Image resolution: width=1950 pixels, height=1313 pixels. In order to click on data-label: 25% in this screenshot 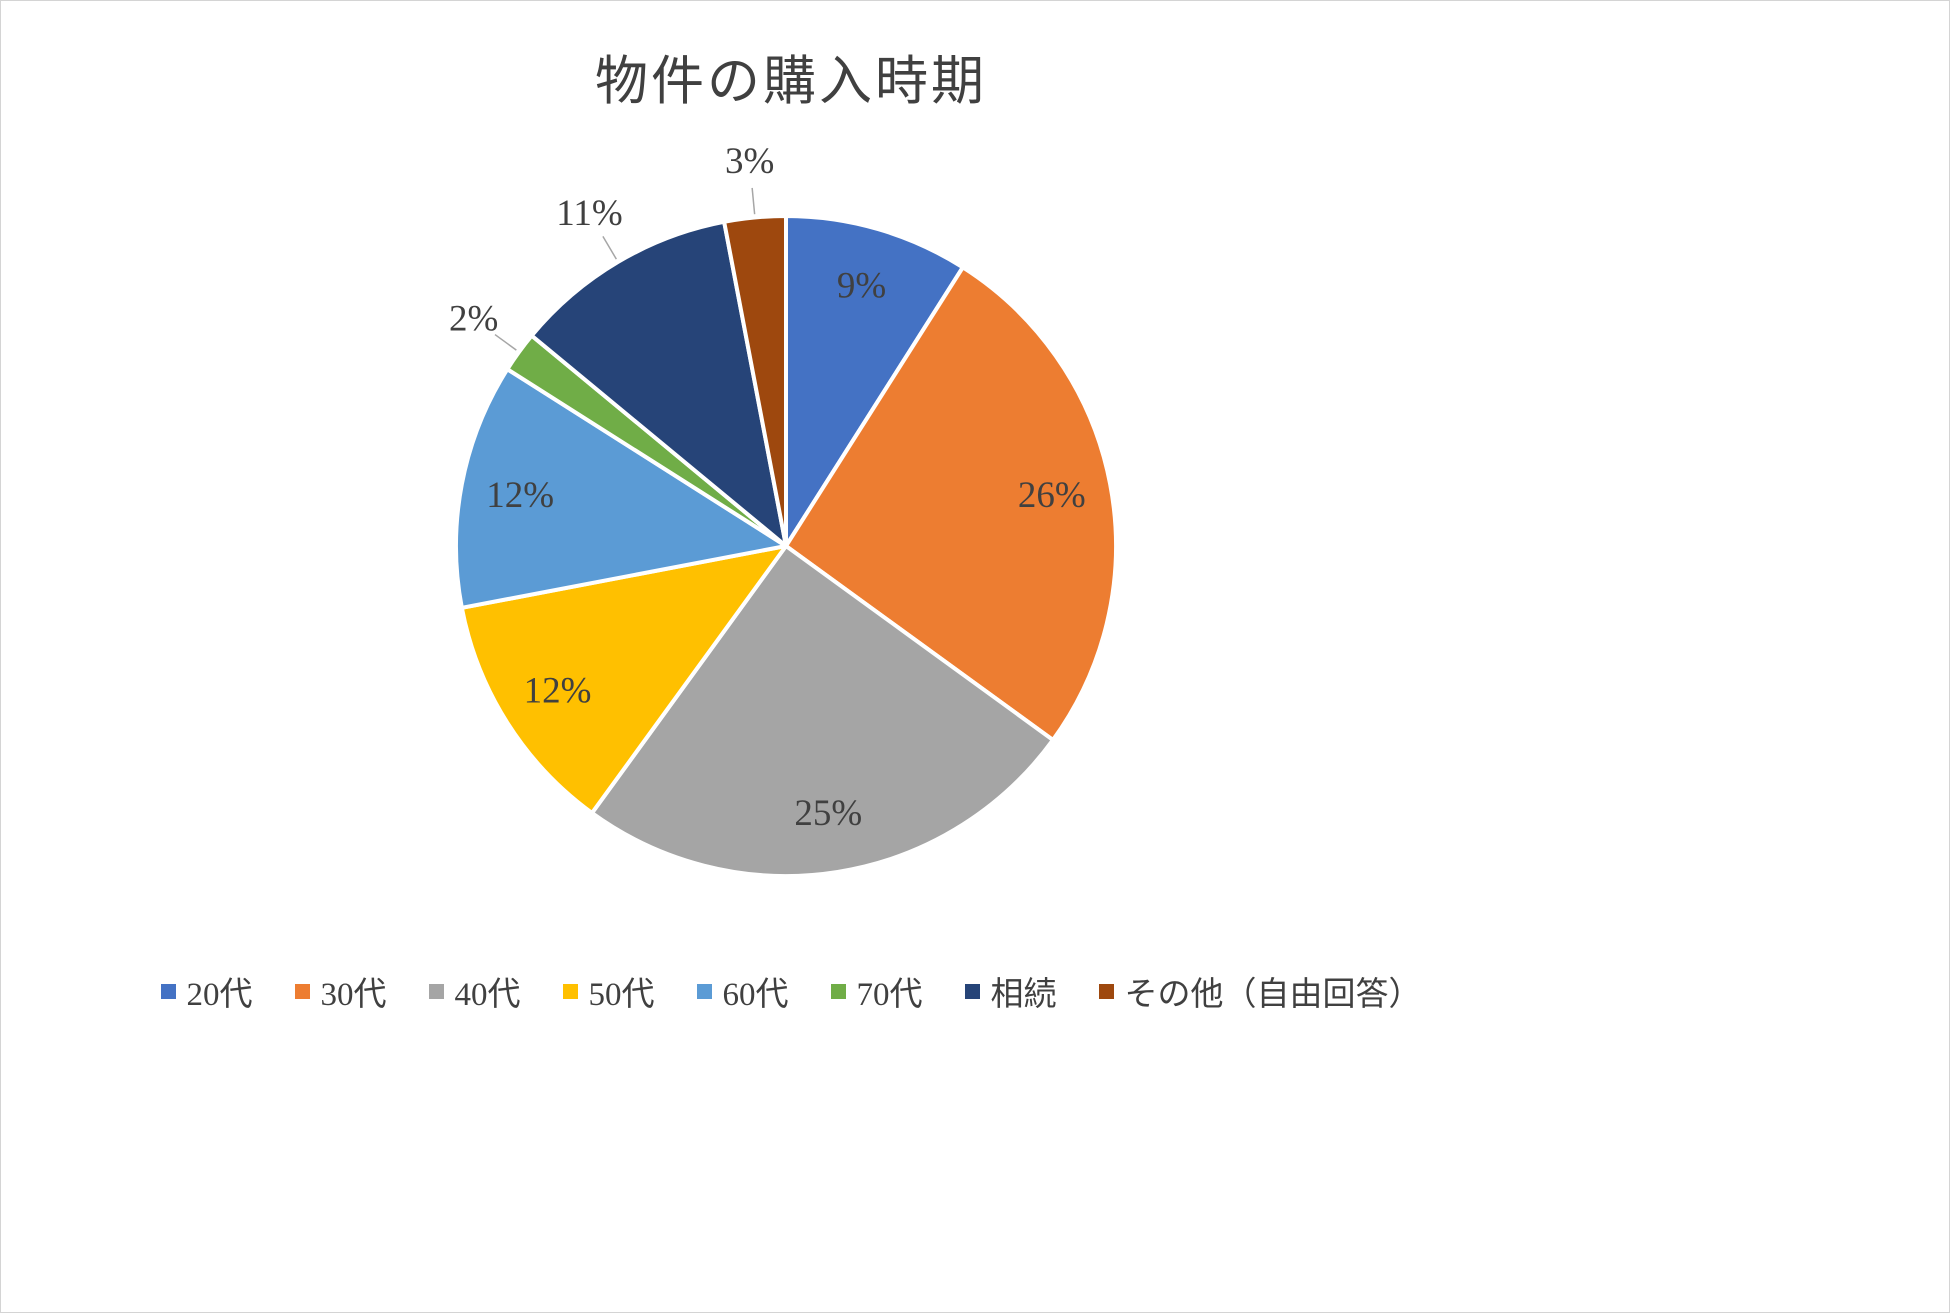, I will do `click(828, 813)`.